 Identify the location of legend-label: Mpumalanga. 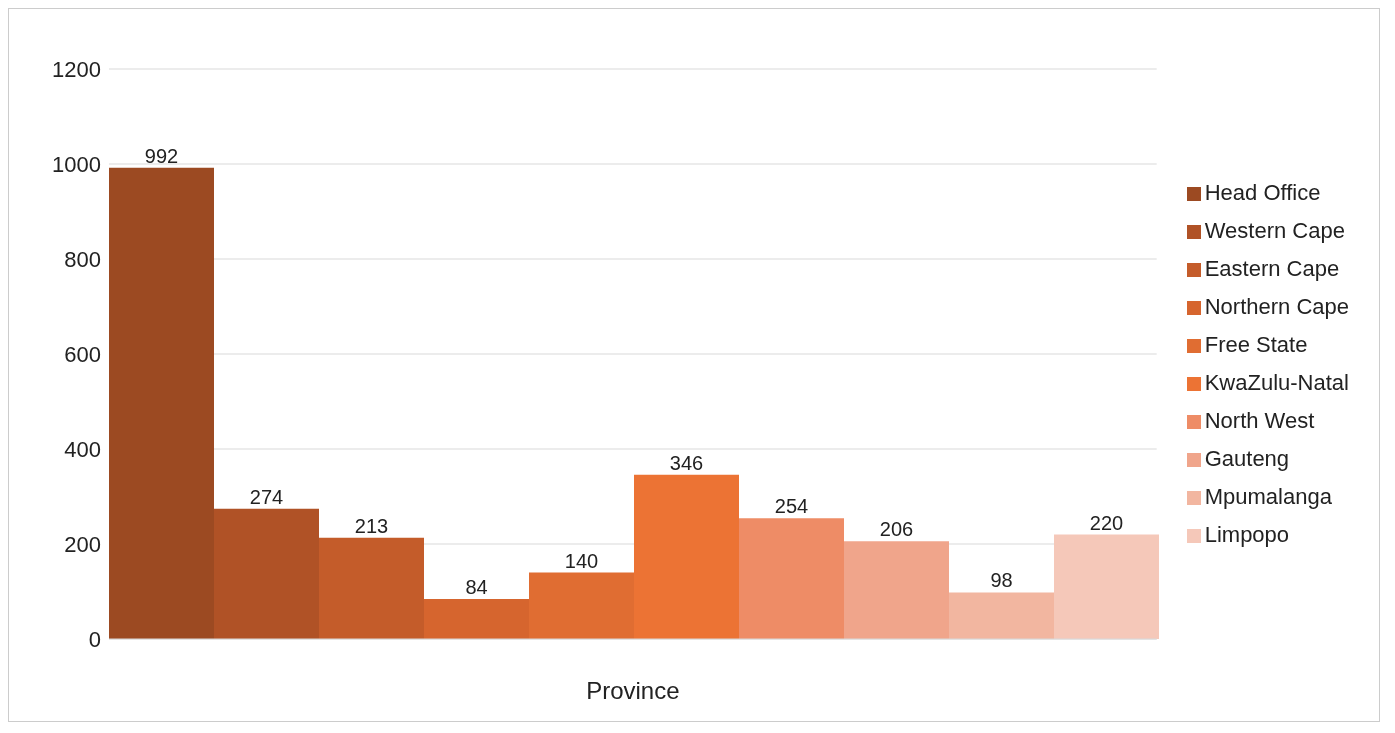
(1268, 496).